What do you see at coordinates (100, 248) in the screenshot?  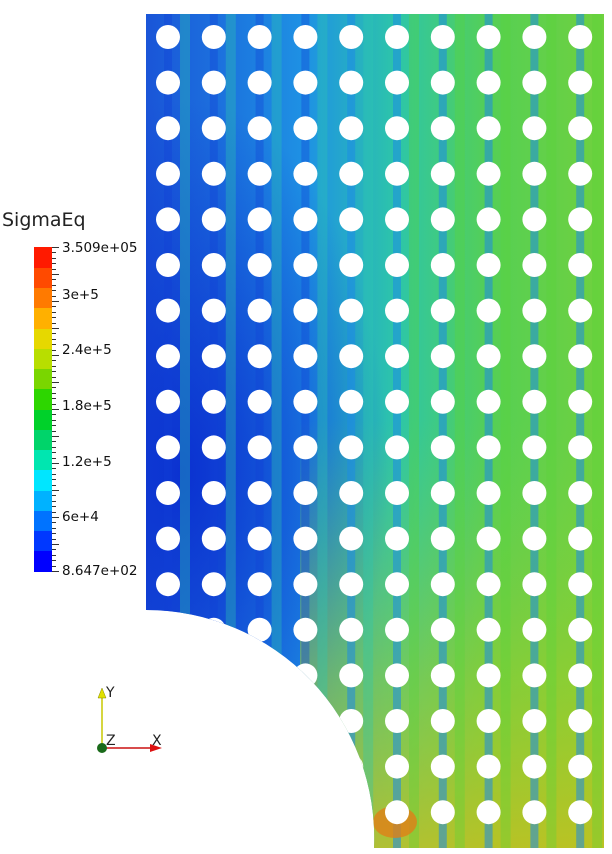 I see `legend-max-label: 3.509e+05` at bounding box center [100, 248].